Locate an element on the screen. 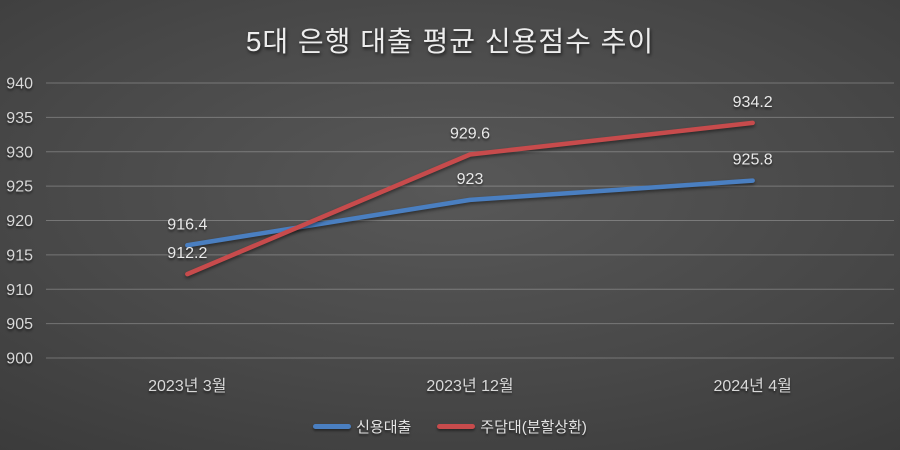 This screenshot has height=450, width=900. data-label-0-2: 925.8 is located at coordinates (753, 160).